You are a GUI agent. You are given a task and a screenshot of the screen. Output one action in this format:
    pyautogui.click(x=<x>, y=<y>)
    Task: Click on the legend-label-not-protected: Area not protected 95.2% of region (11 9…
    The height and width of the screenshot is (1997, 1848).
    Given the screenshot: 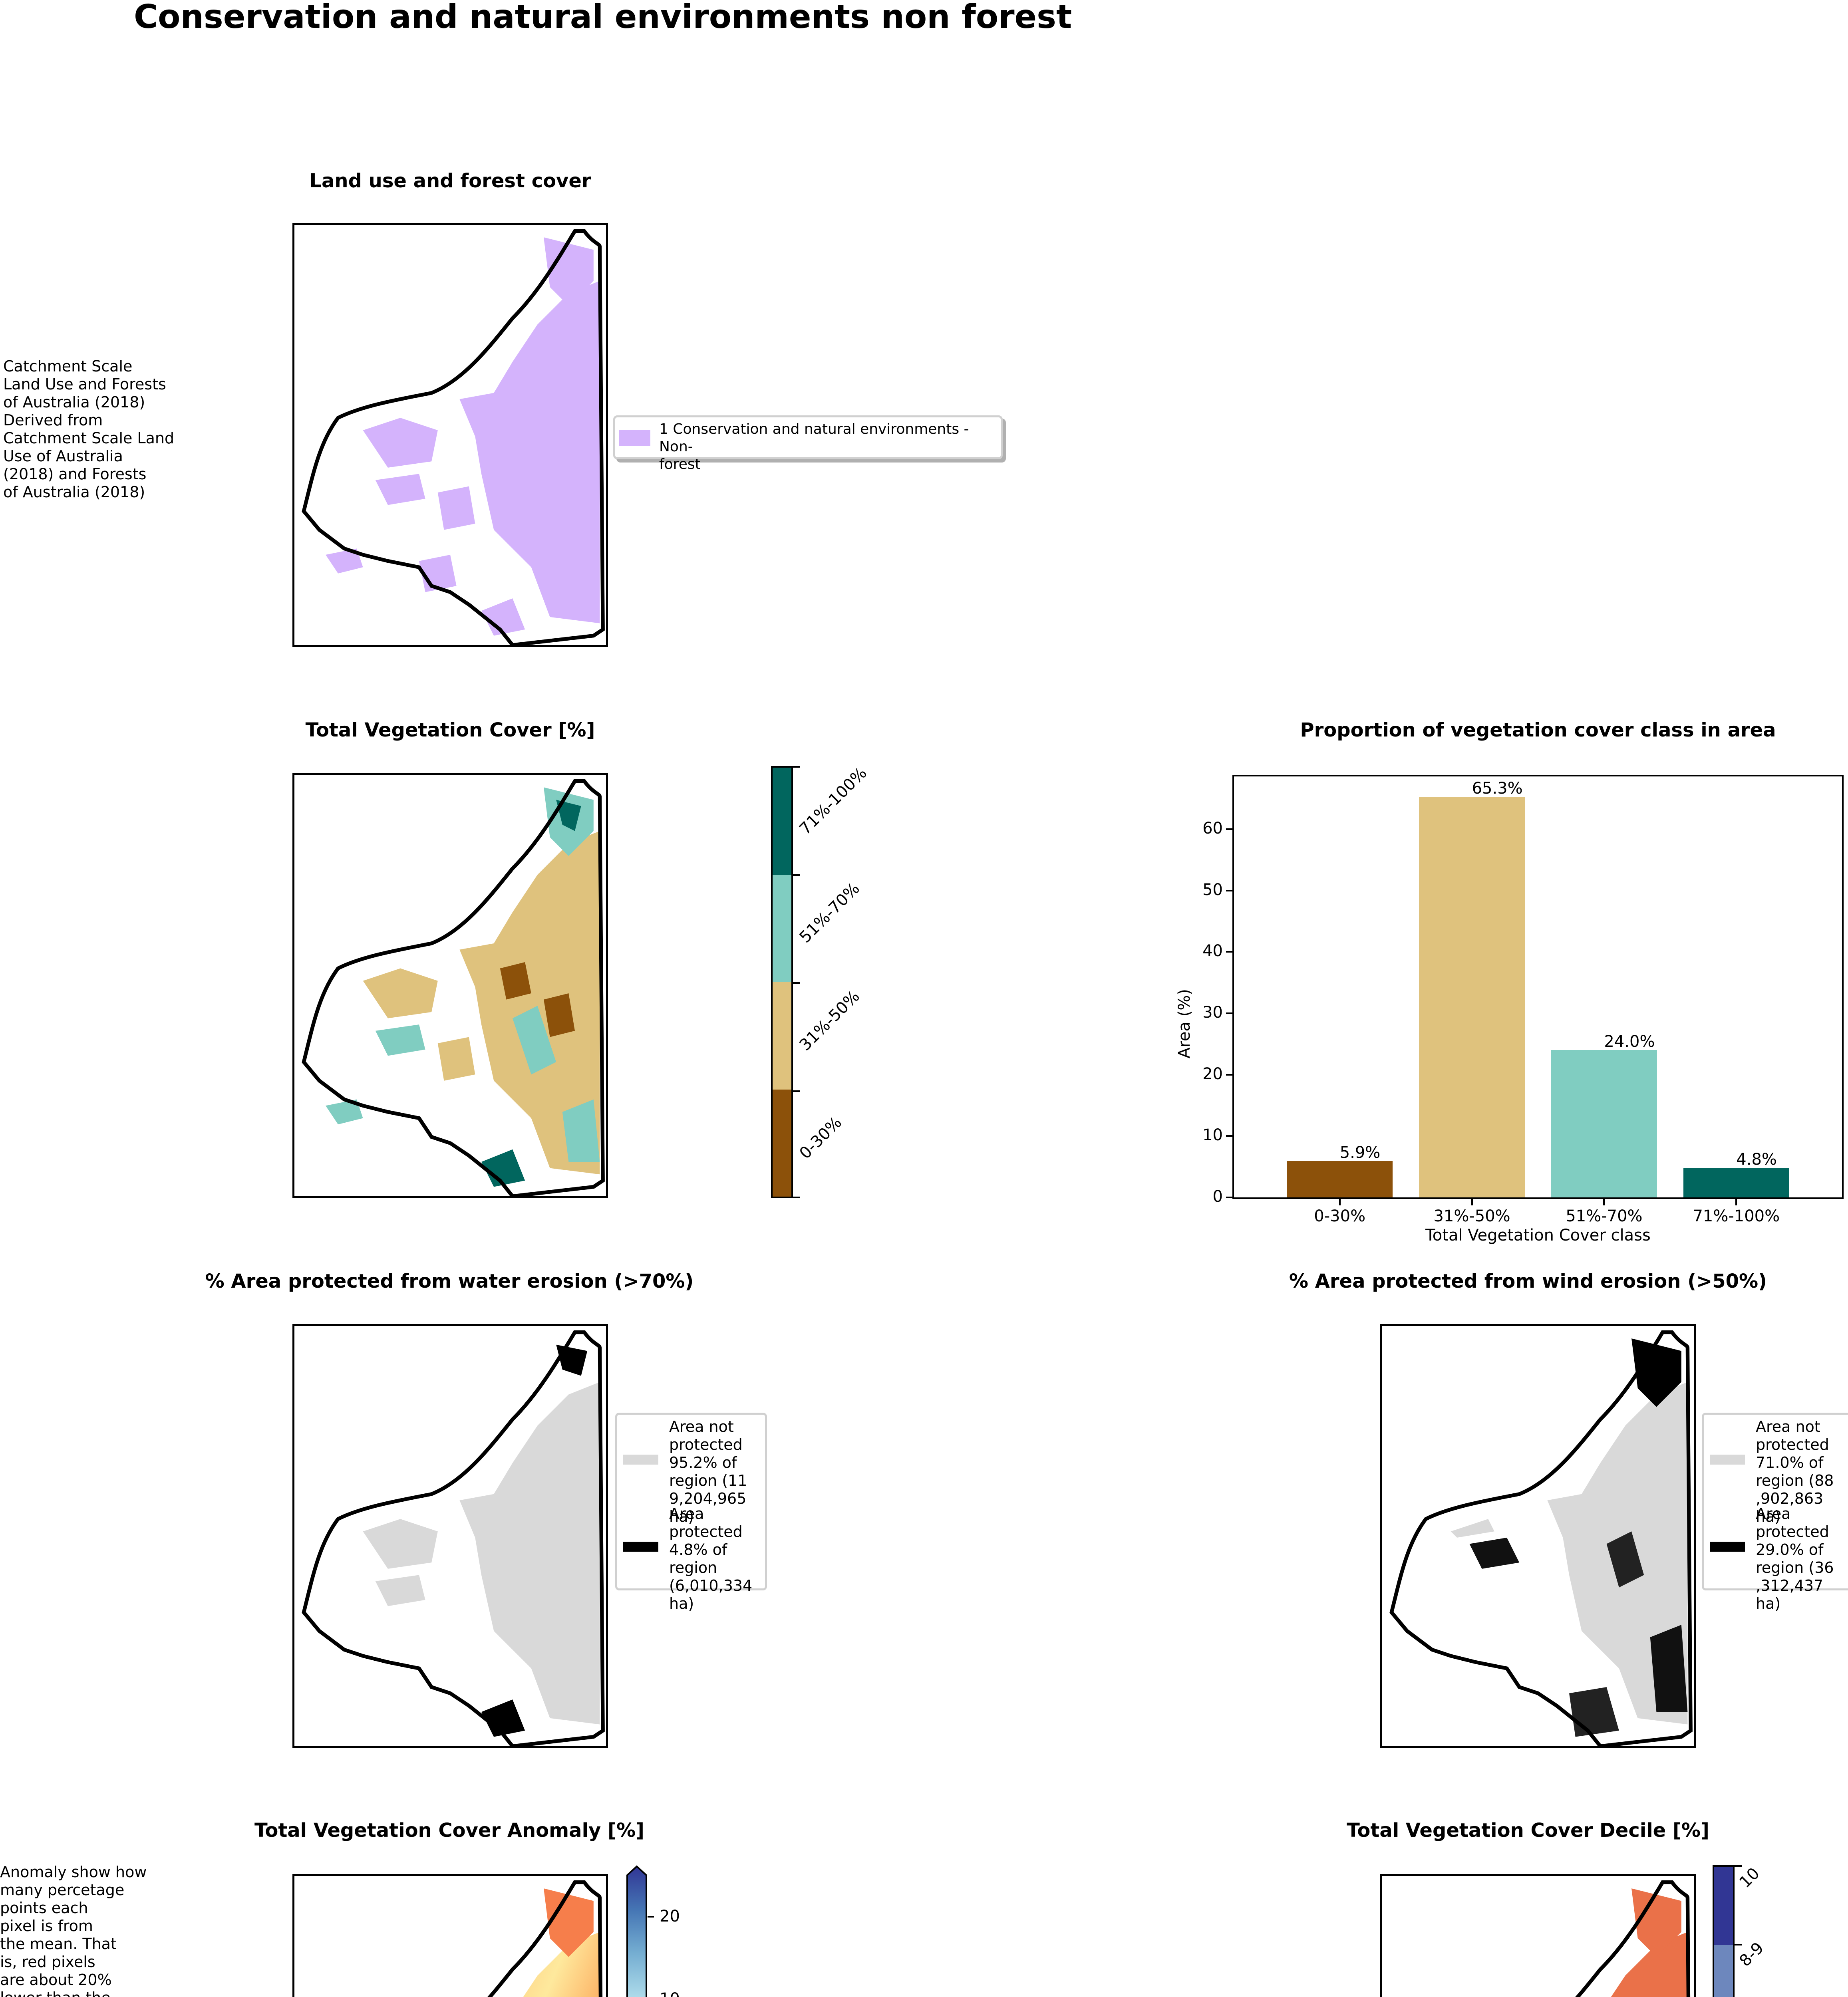 What is the action you would take?
    pyautogui.click(x=708, y=1471)
    